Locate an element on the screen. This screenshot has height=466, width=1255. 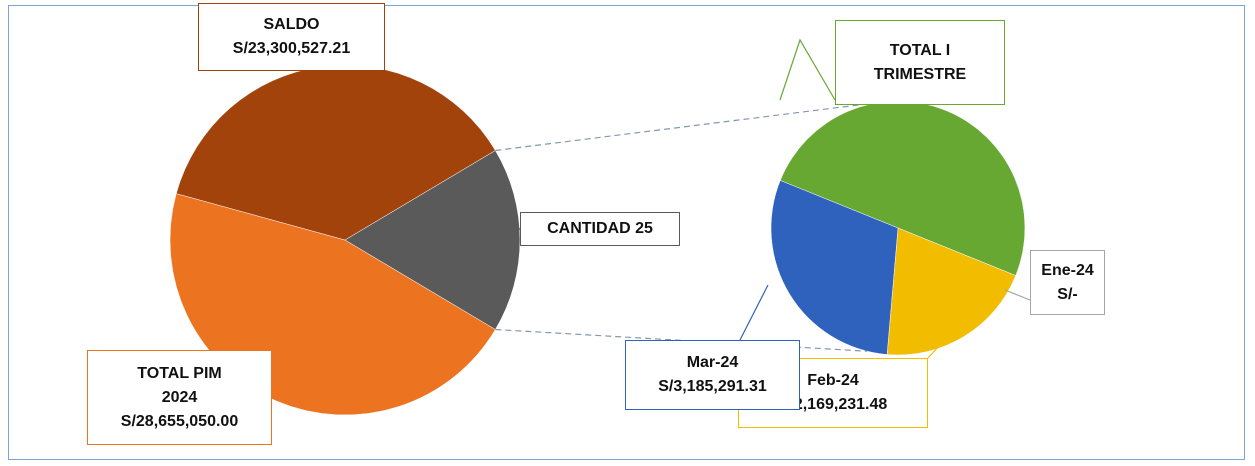
value-label: S/28,655,050.00 is located at coordinates (179, 421).